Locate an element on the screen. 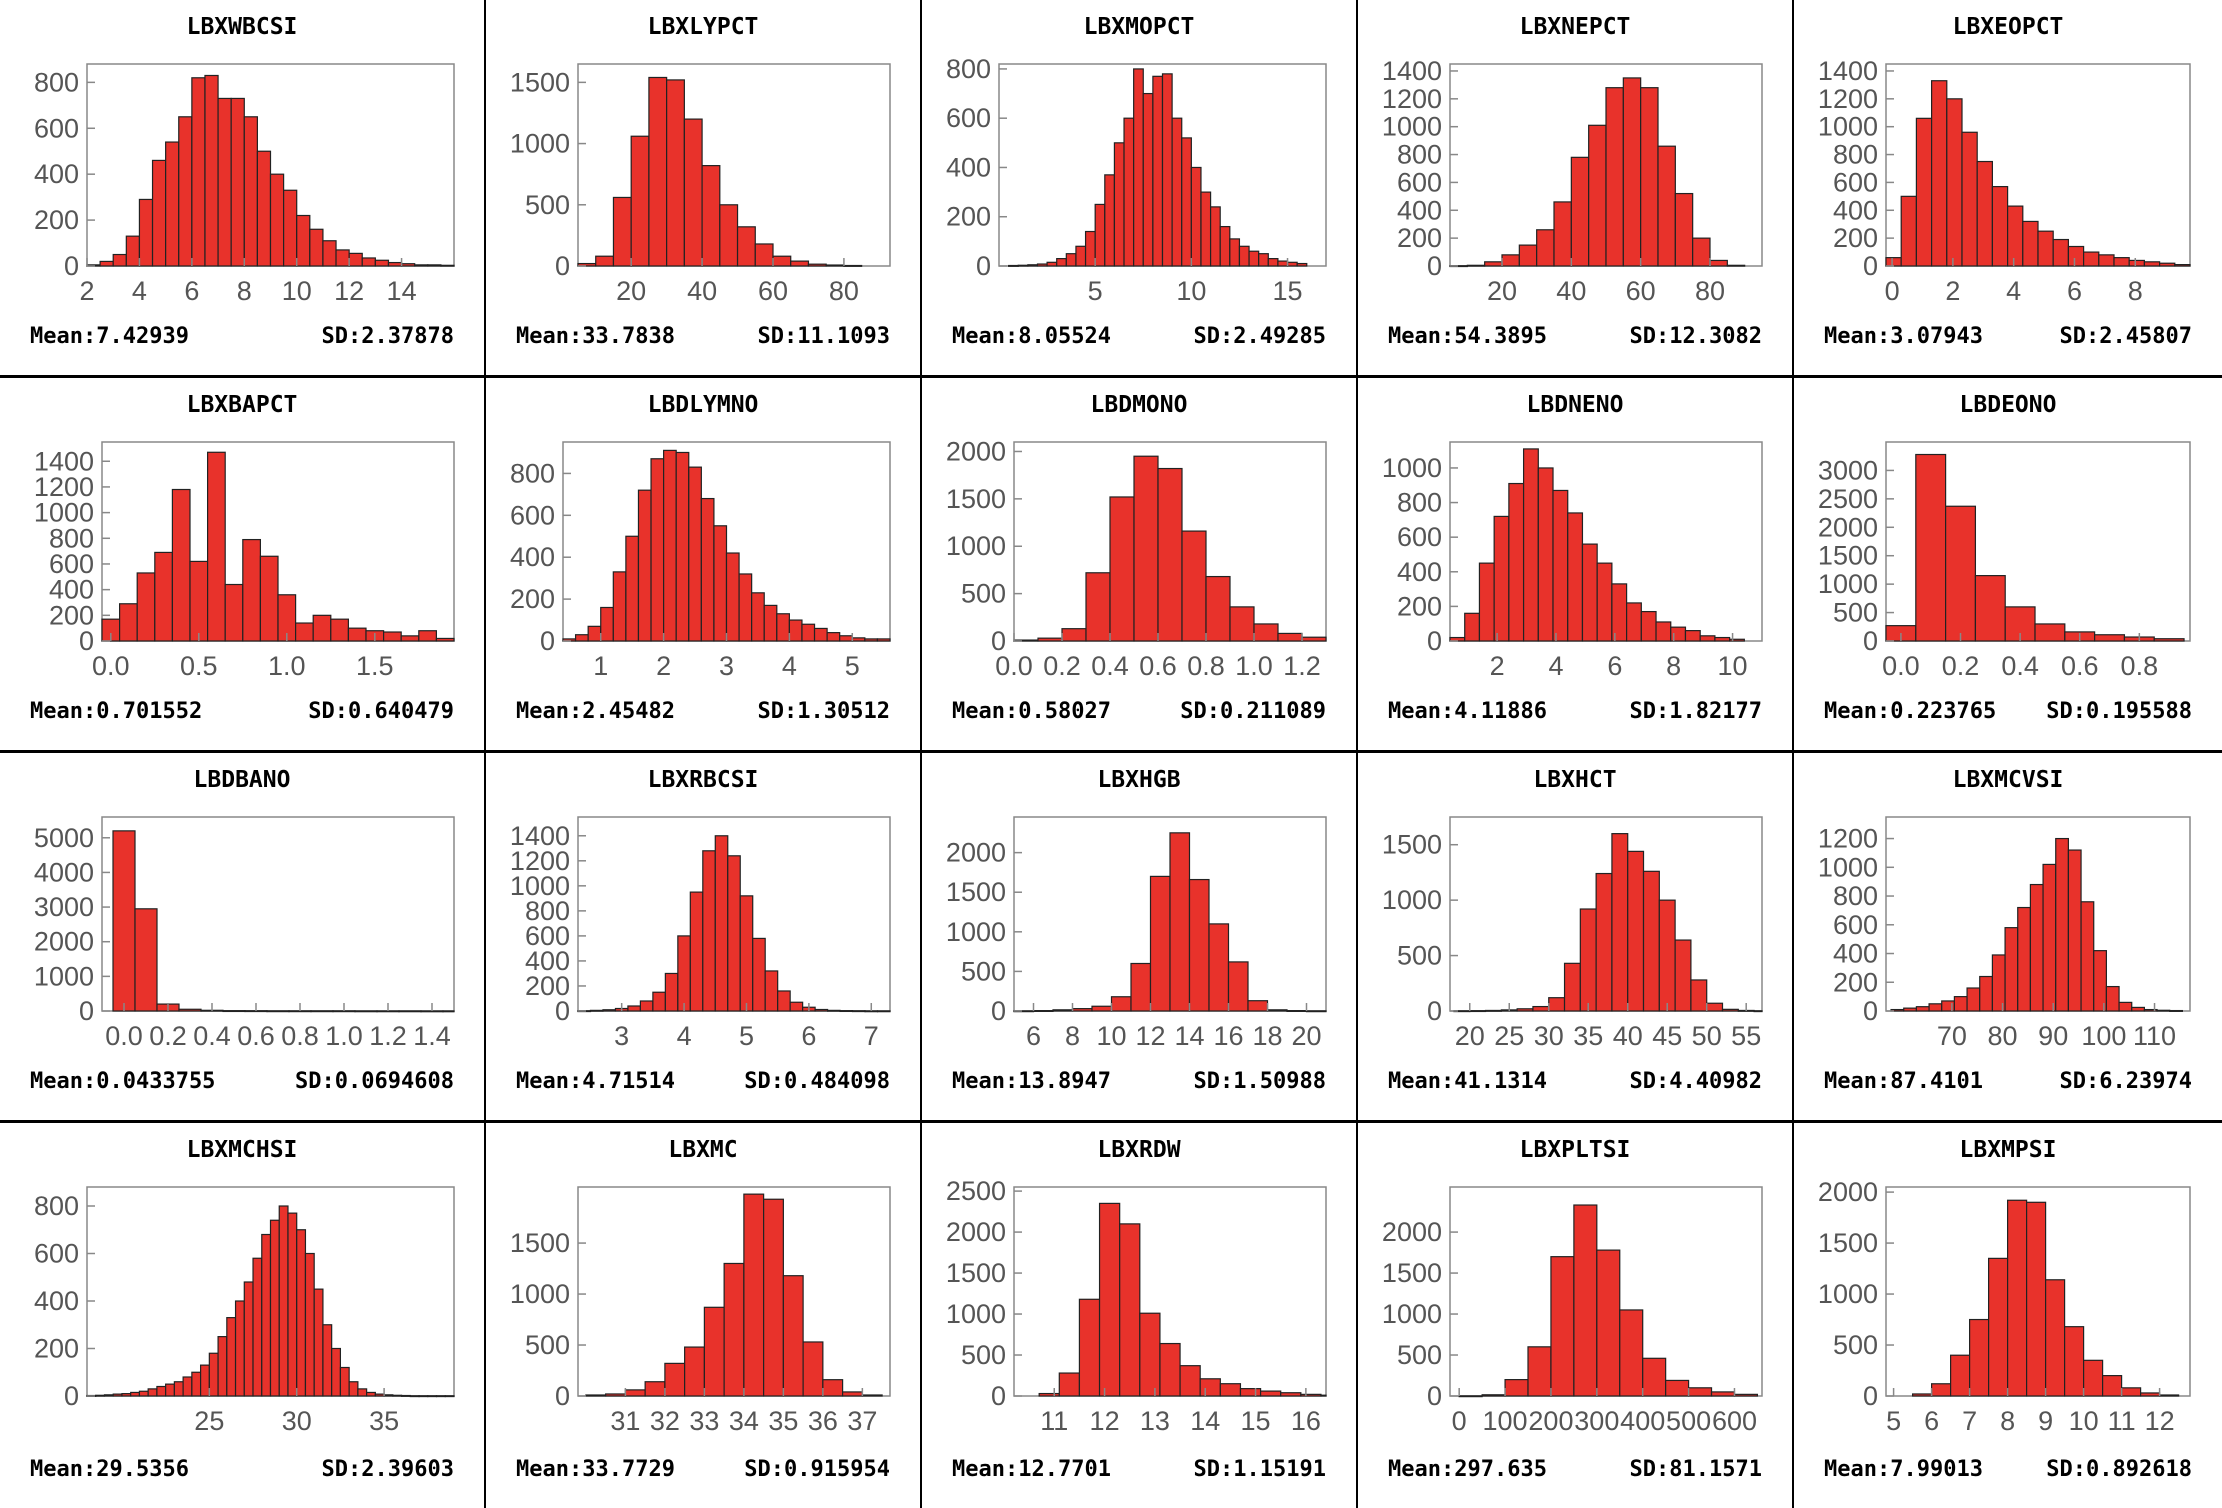 The height and width of the screenshot is (1508, 2222). y-tick-label: 5000 is located at coordinates (64, 838).